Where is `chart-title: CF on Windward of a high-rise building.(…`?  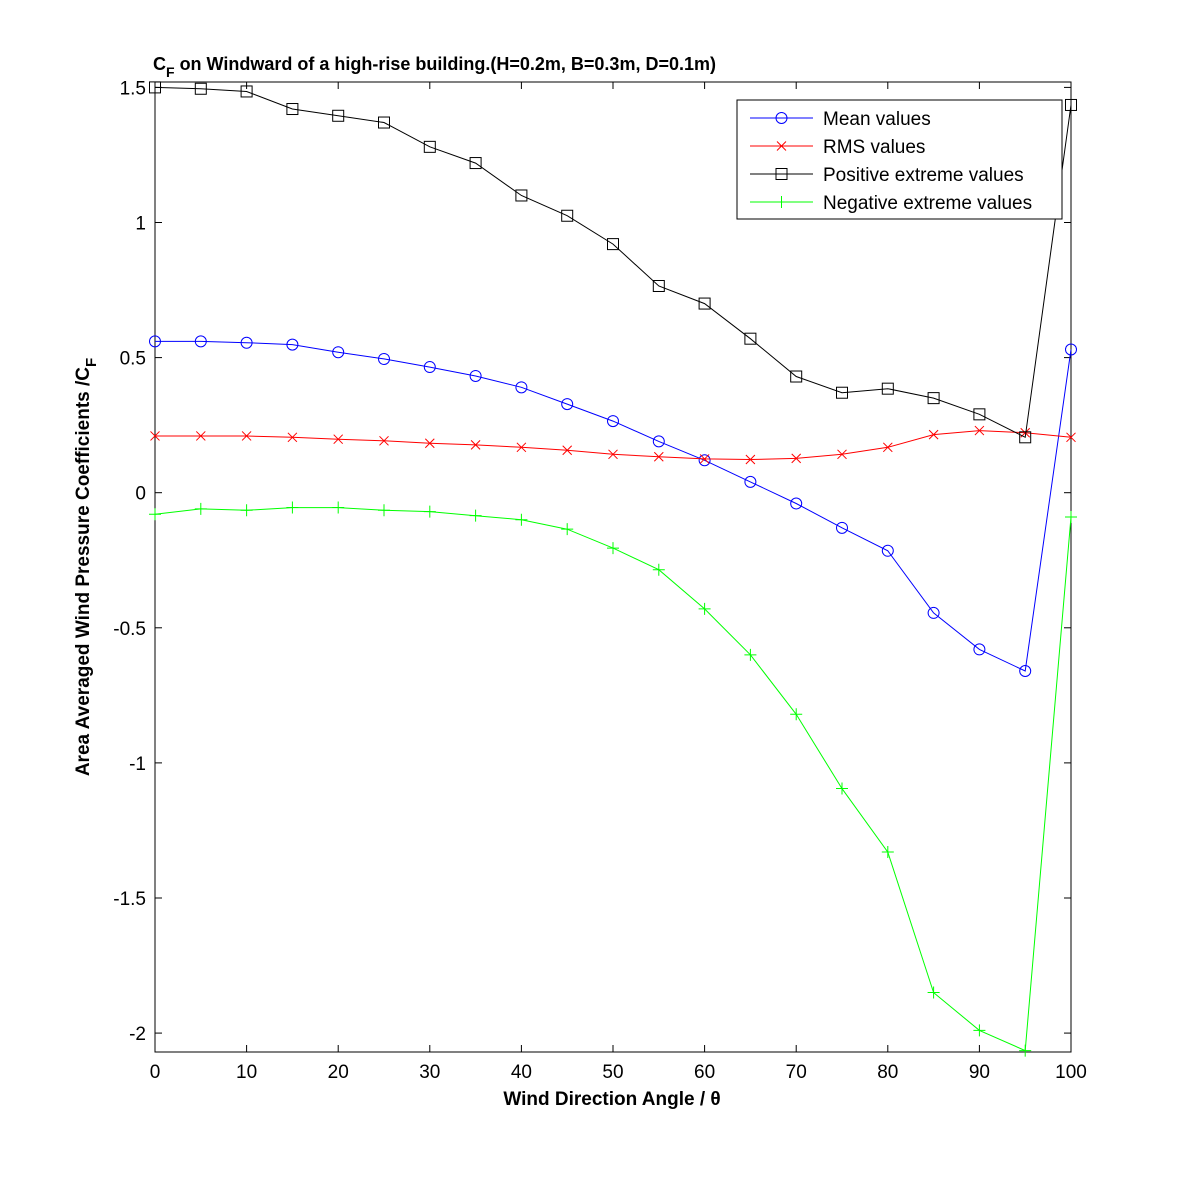 chart-title: CF on Windward of a high-rise building.(… is located at coordinates (434, 67).